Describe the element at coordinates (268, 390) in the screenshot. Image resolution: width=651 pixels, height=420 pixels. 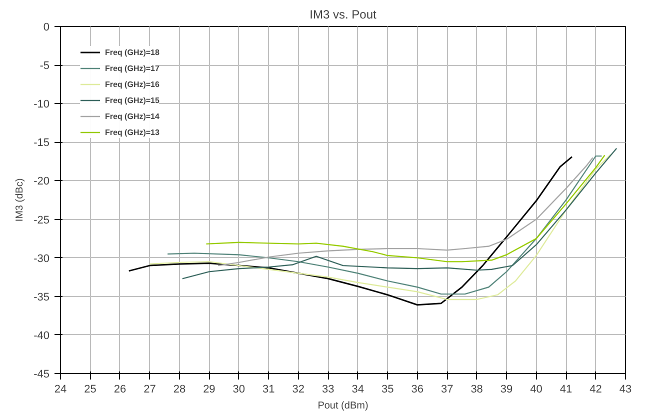
I see `x-tick-label: 31` at that location.